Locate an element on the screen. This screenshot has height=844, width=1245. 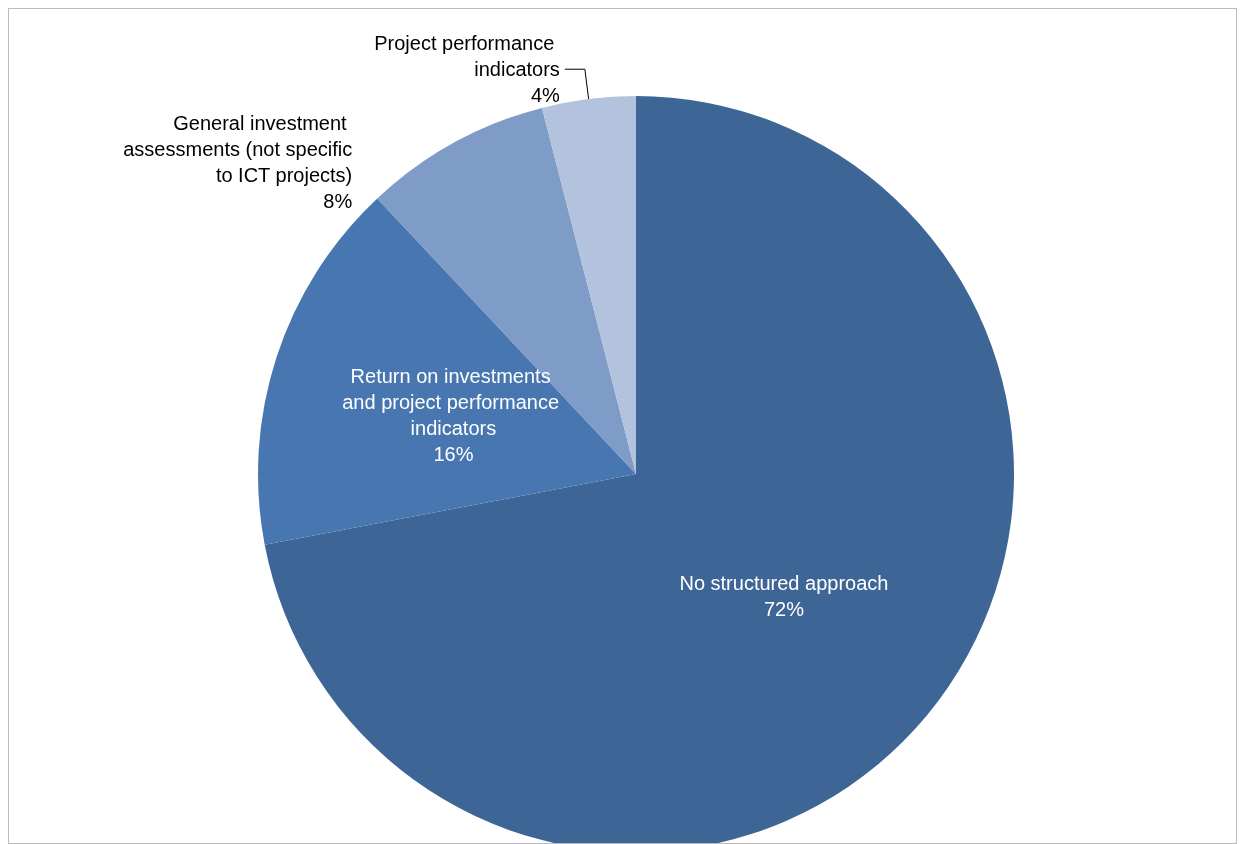
data-label: 8% is located at coordinates (338, 201).